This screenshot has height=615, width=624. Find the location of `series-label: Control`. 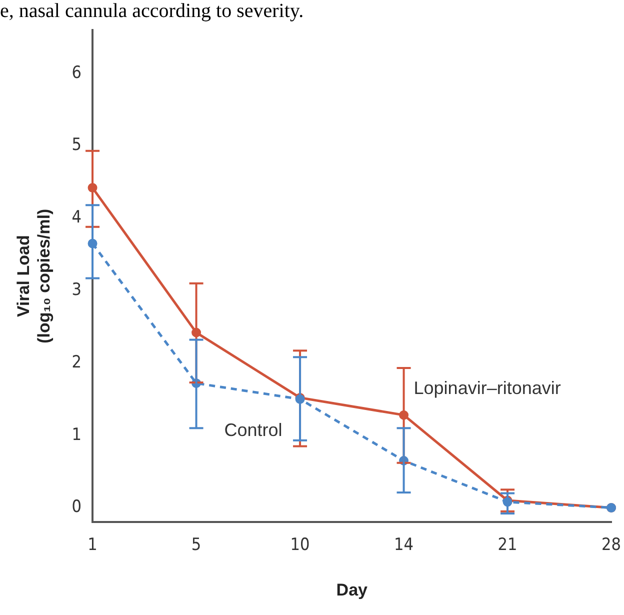

series-label: Control is located at coordinates (253, 430).